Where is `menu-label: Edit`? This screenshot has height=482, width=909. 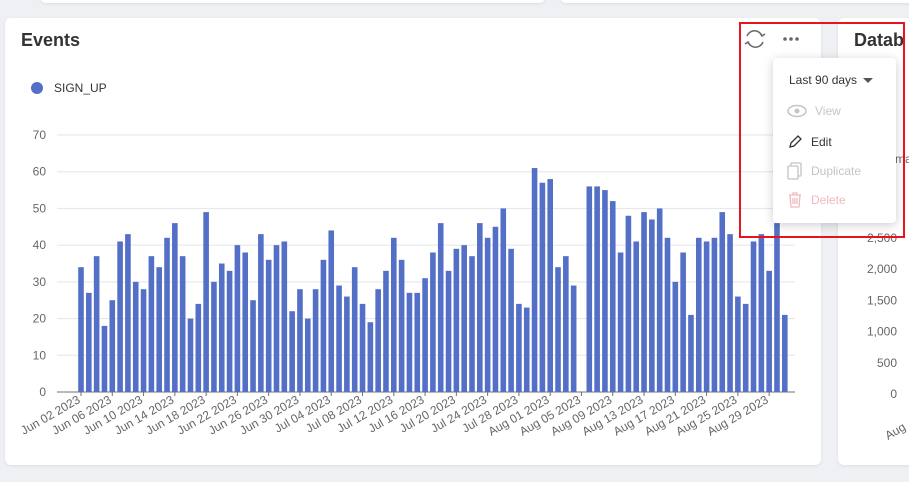 menu-label: Edit is located at coordinates (821, 142).